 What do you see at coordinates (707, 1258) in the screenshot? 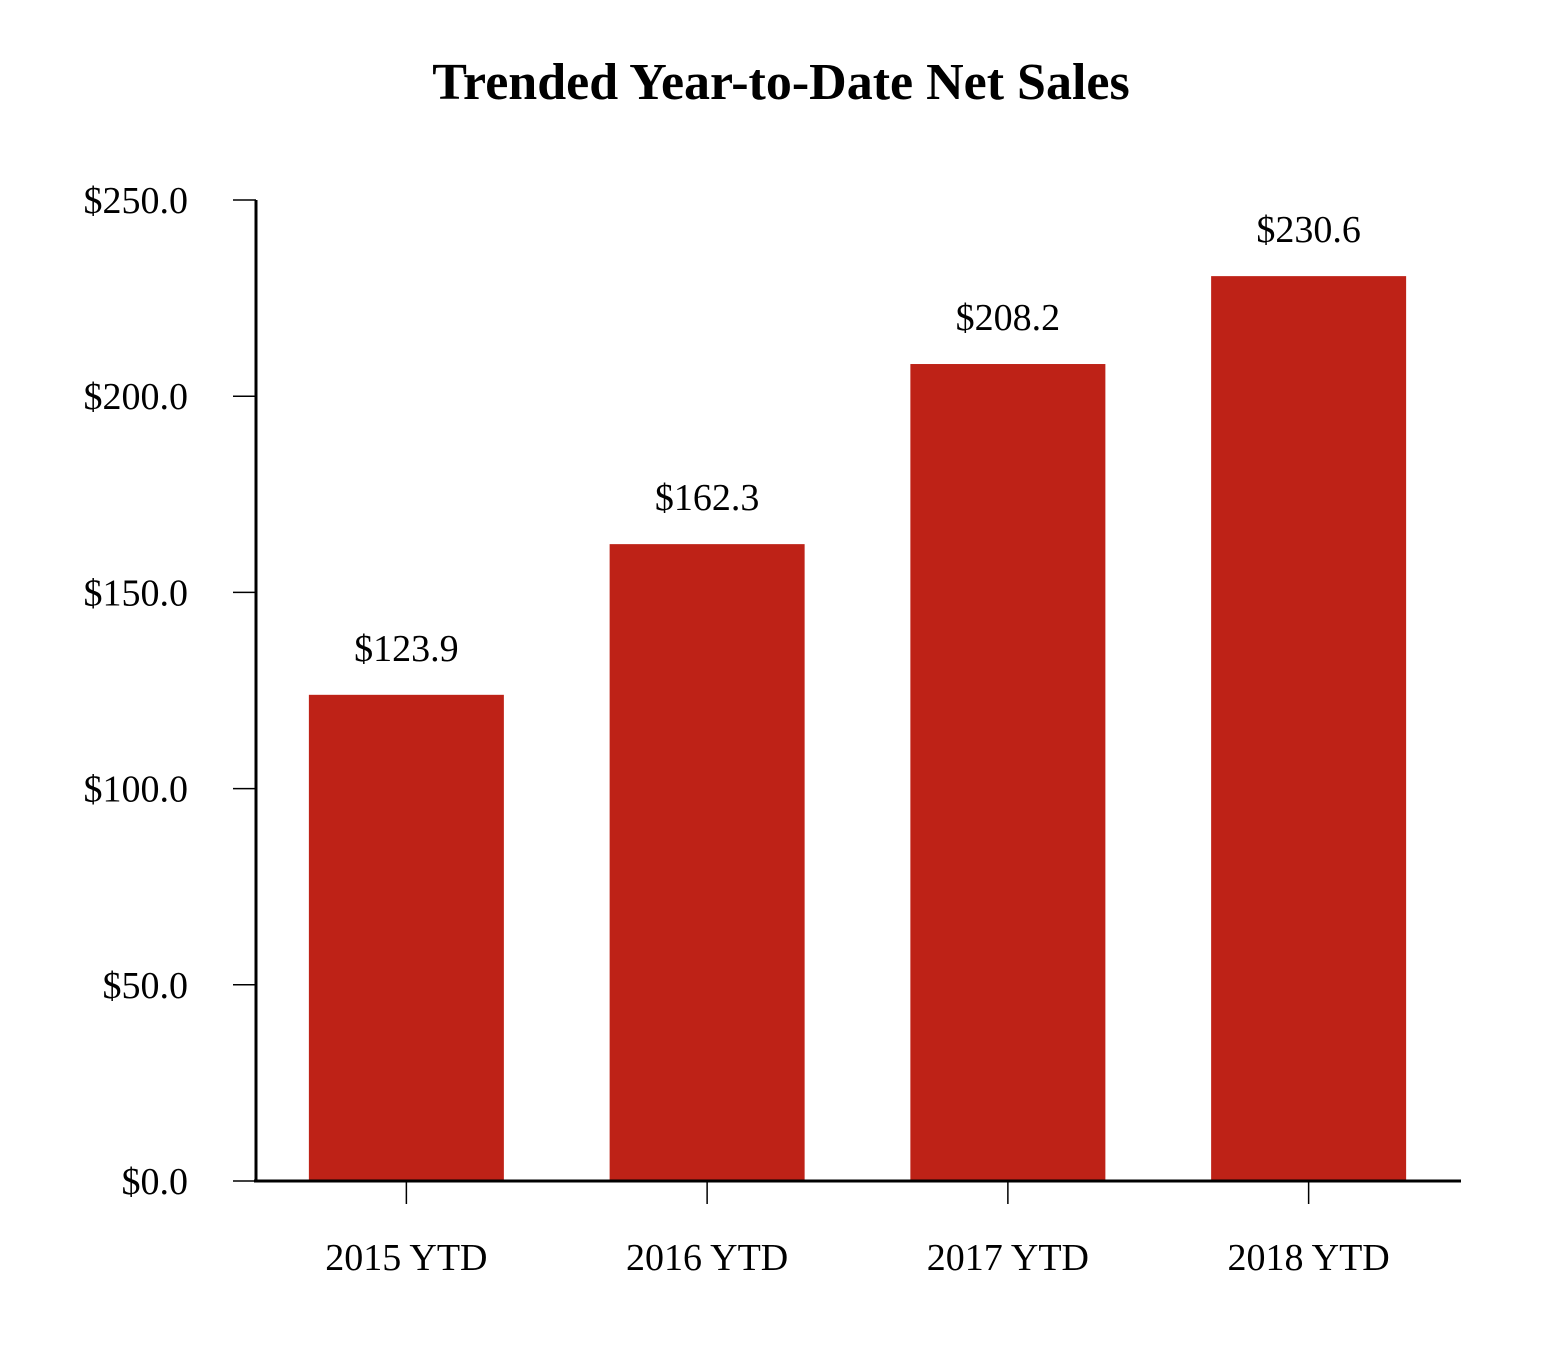
I see `x-category-label: 2016 YTD` at bounding box center [707, 1258].